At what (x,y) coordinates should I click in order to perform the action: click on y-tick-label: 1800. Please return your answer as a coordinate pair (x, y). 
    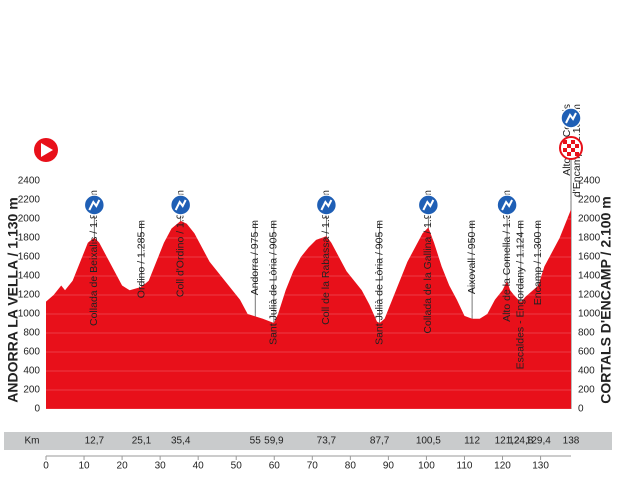
    Looking at the image, I should click on (29, 238).